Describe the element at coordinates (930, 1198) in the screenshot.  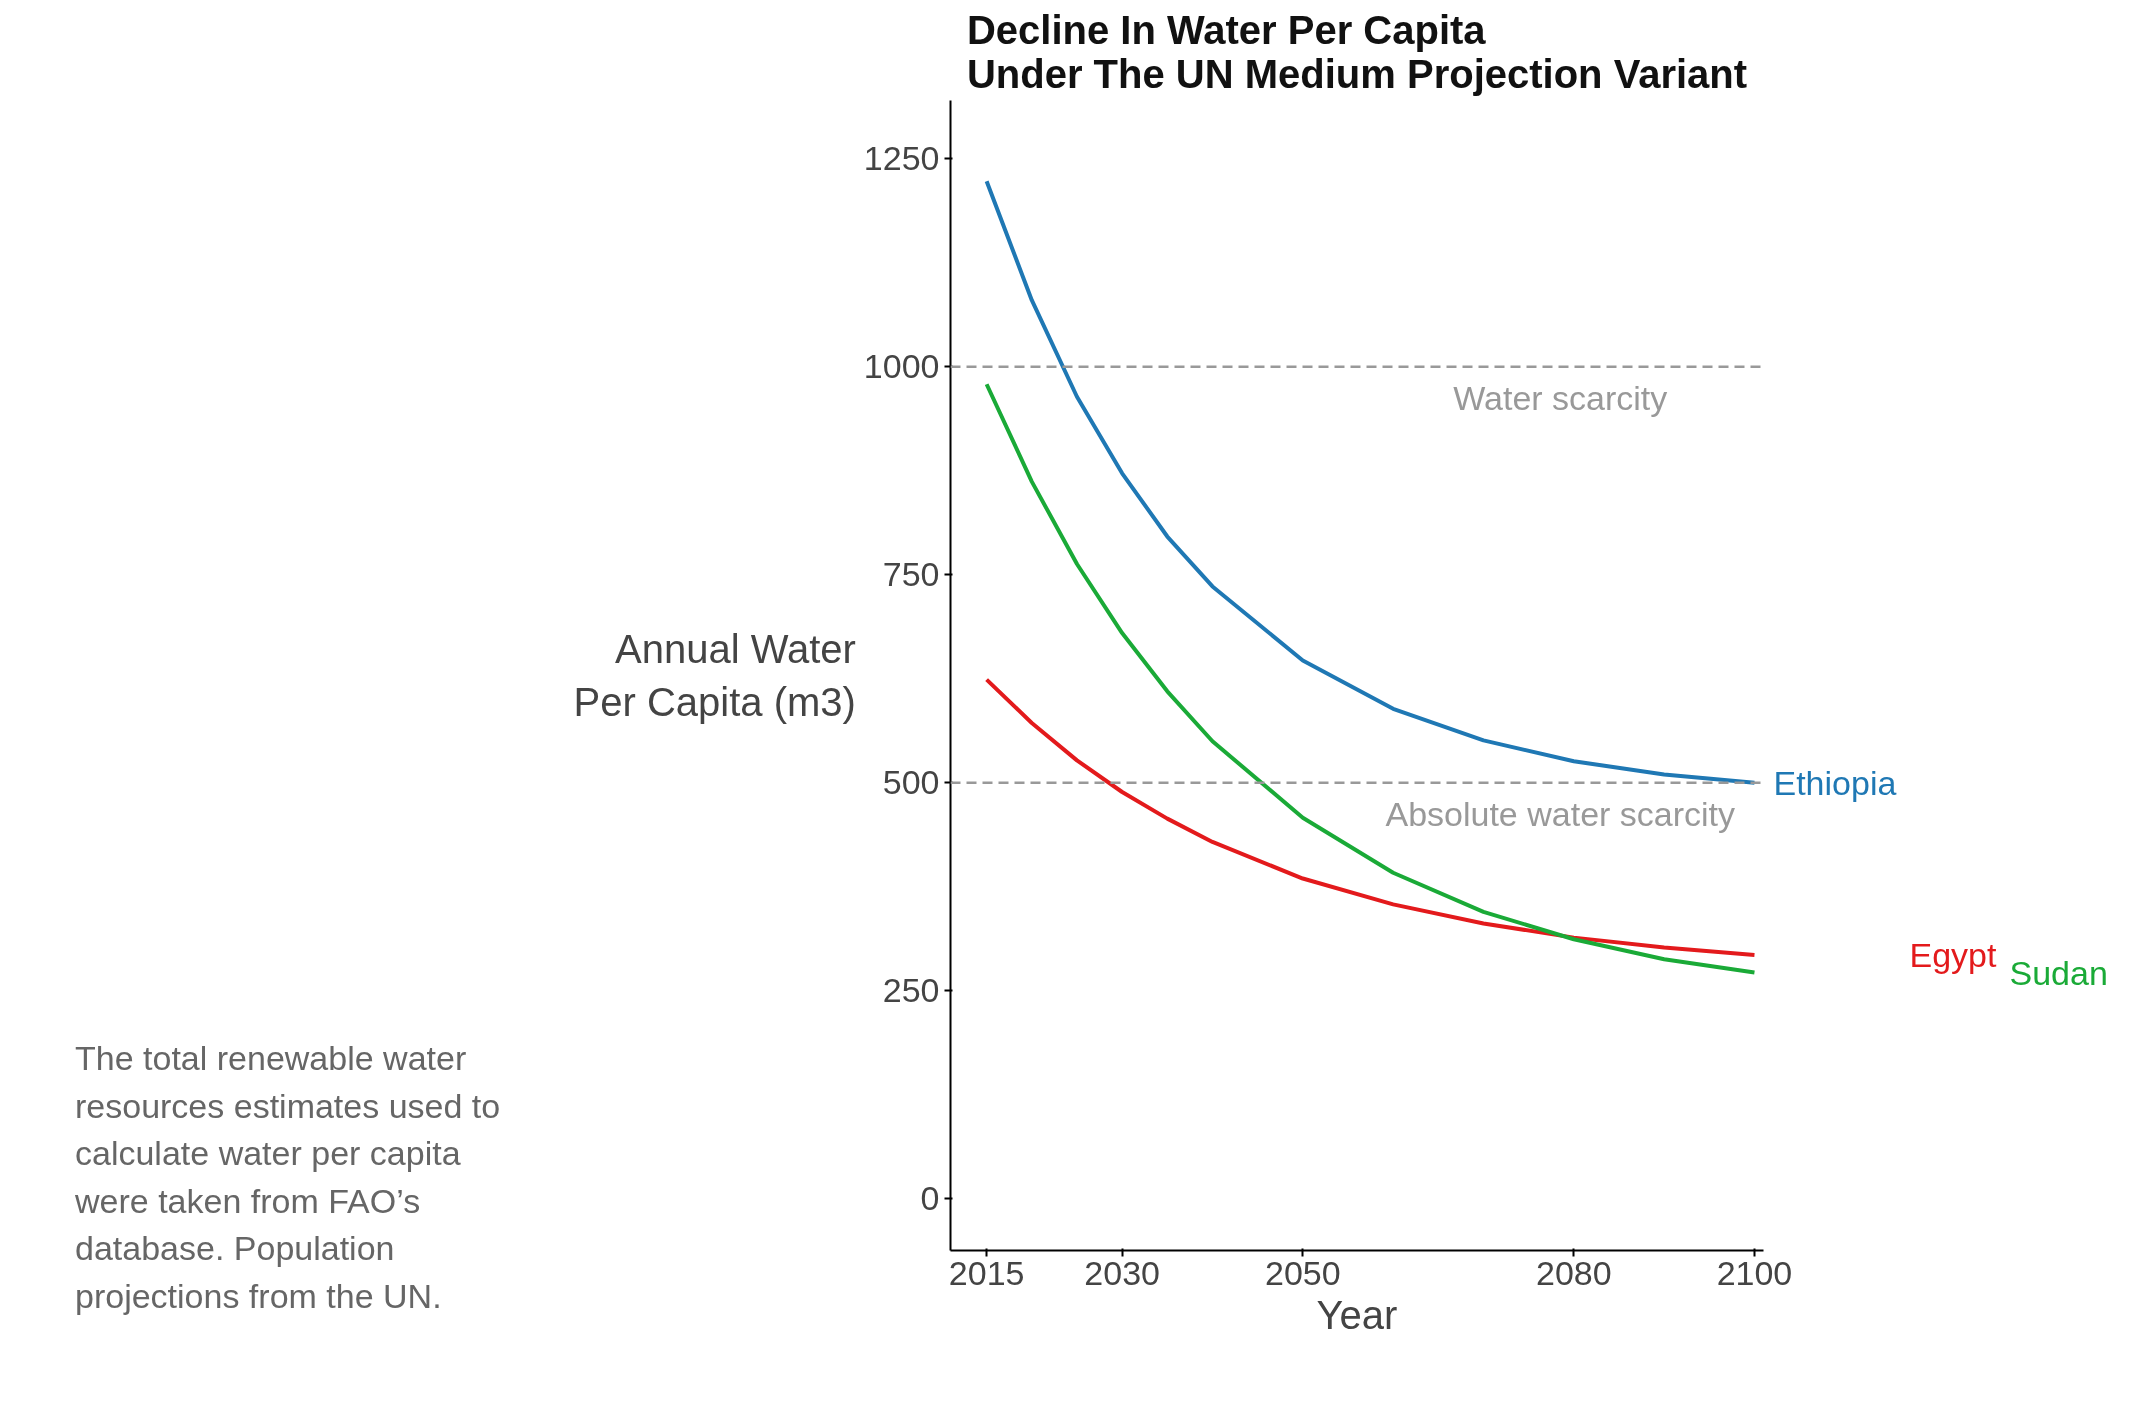
I see `y-tick-label: 0` at that location.